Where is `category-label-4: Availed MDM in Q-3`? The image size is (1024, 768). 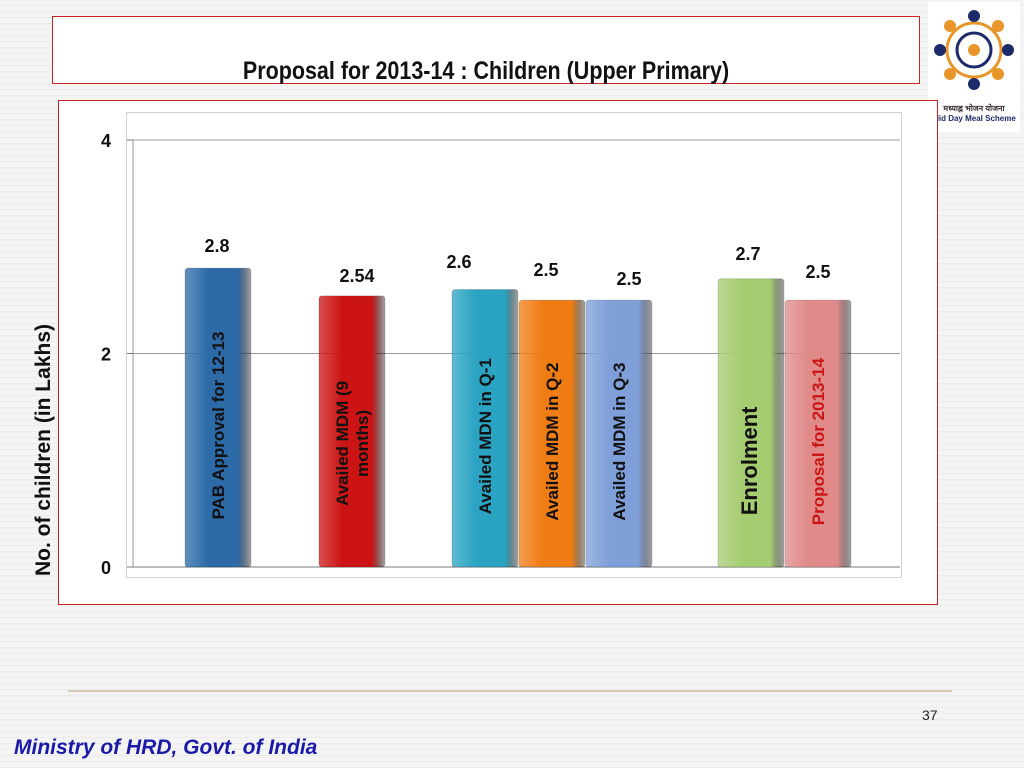 category-label-4: Availed MDM in Q-3 is located at coordinates (619, 442).